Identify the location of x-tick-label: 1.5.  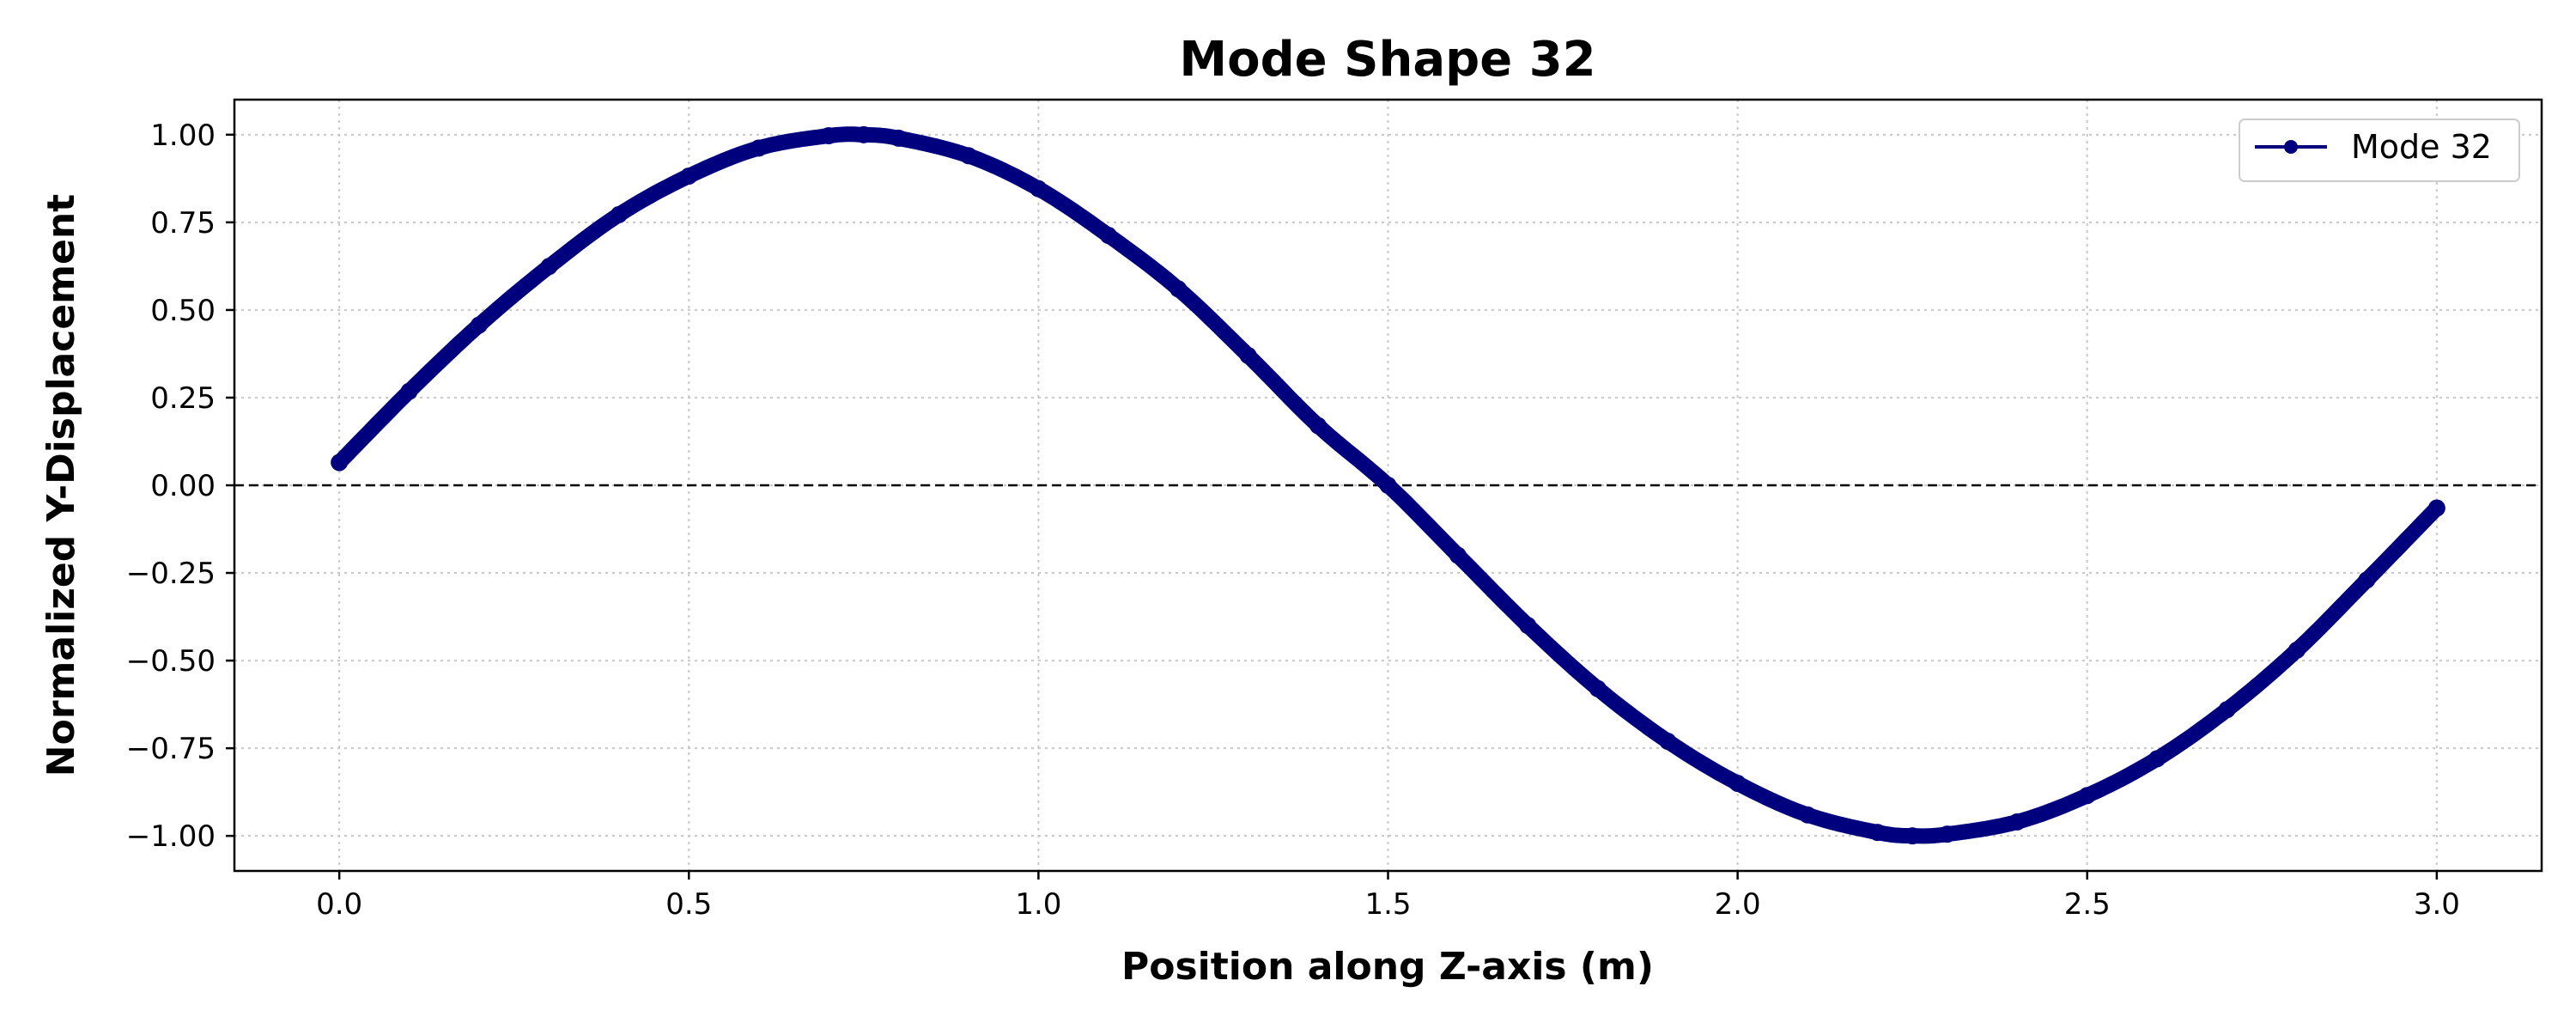
(1387, 905).